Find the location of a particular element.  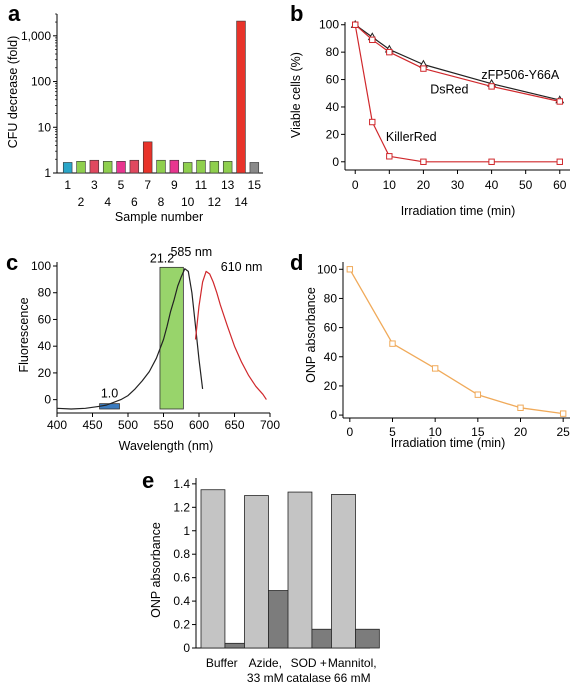

x-tick-label-b: 20 is located at coordinates (424, 185).